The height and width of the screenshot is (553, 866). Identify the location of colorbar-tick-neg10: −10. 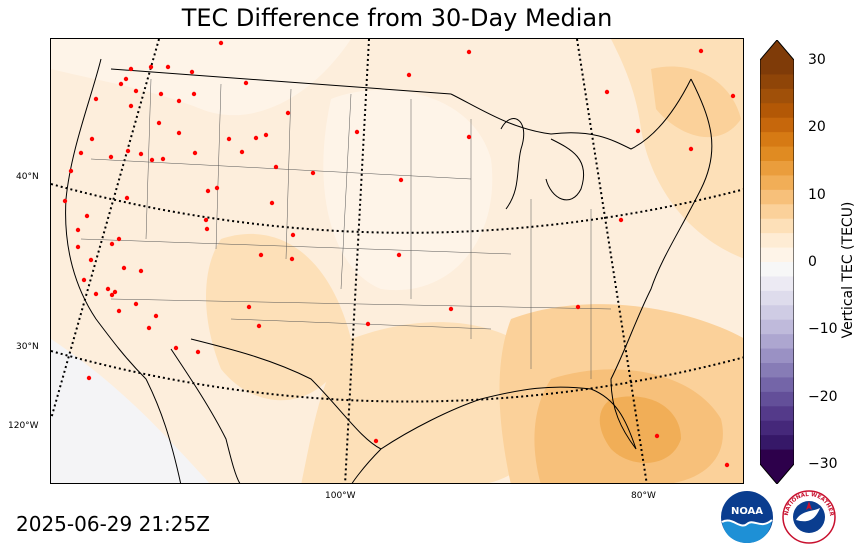
(823, 329).